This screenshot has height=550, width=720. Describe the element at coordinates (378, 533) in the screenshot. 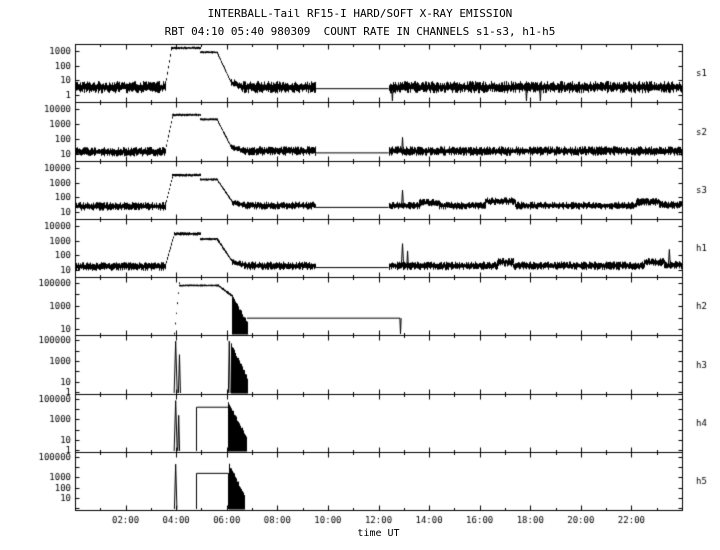

I see `x-axis-label: time UT` at that location.